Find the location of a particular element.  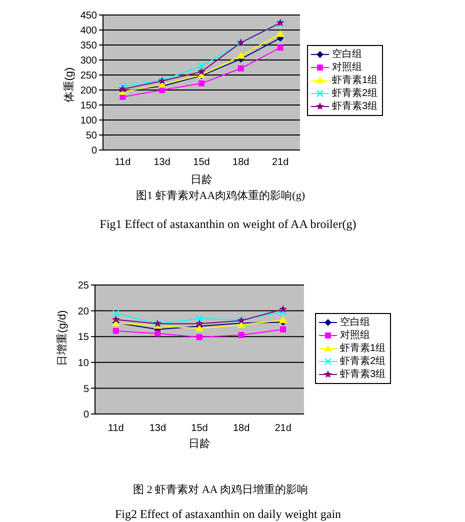

y-tick-label: 50 is located at coordinates (92, 136).